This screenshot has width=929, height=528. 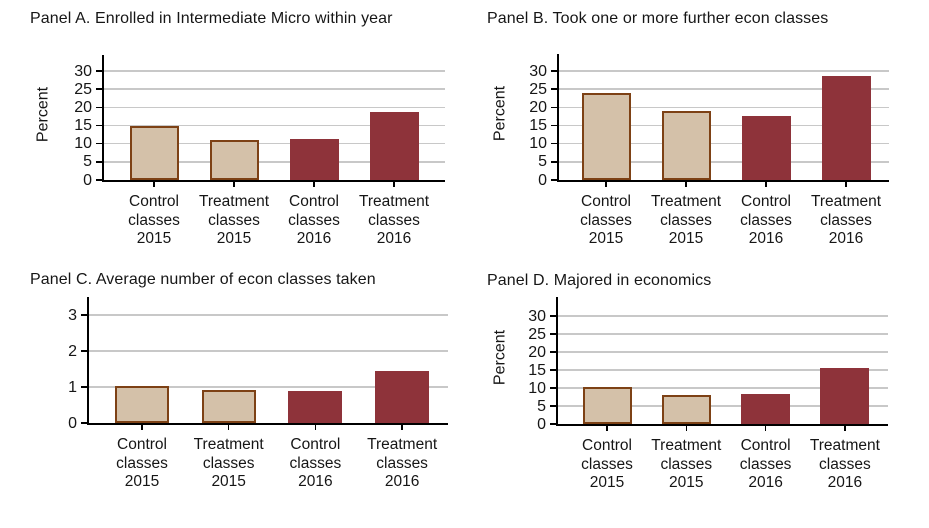 I want to click on x-axis-line, so click(x=723, y=181).